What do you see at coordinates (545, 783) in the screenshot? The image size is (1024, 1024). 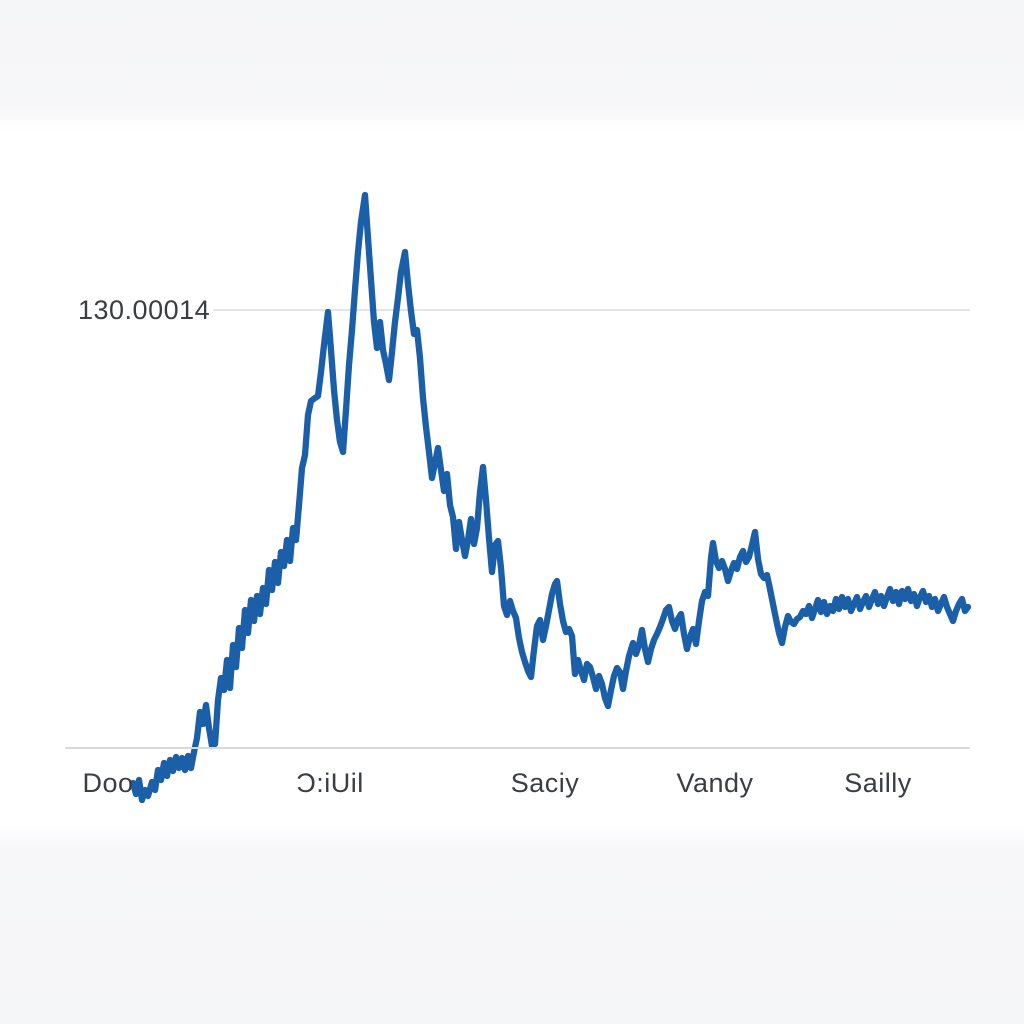 I see `x-axis-label-3: Saciy` at bounding box center [545, 783].